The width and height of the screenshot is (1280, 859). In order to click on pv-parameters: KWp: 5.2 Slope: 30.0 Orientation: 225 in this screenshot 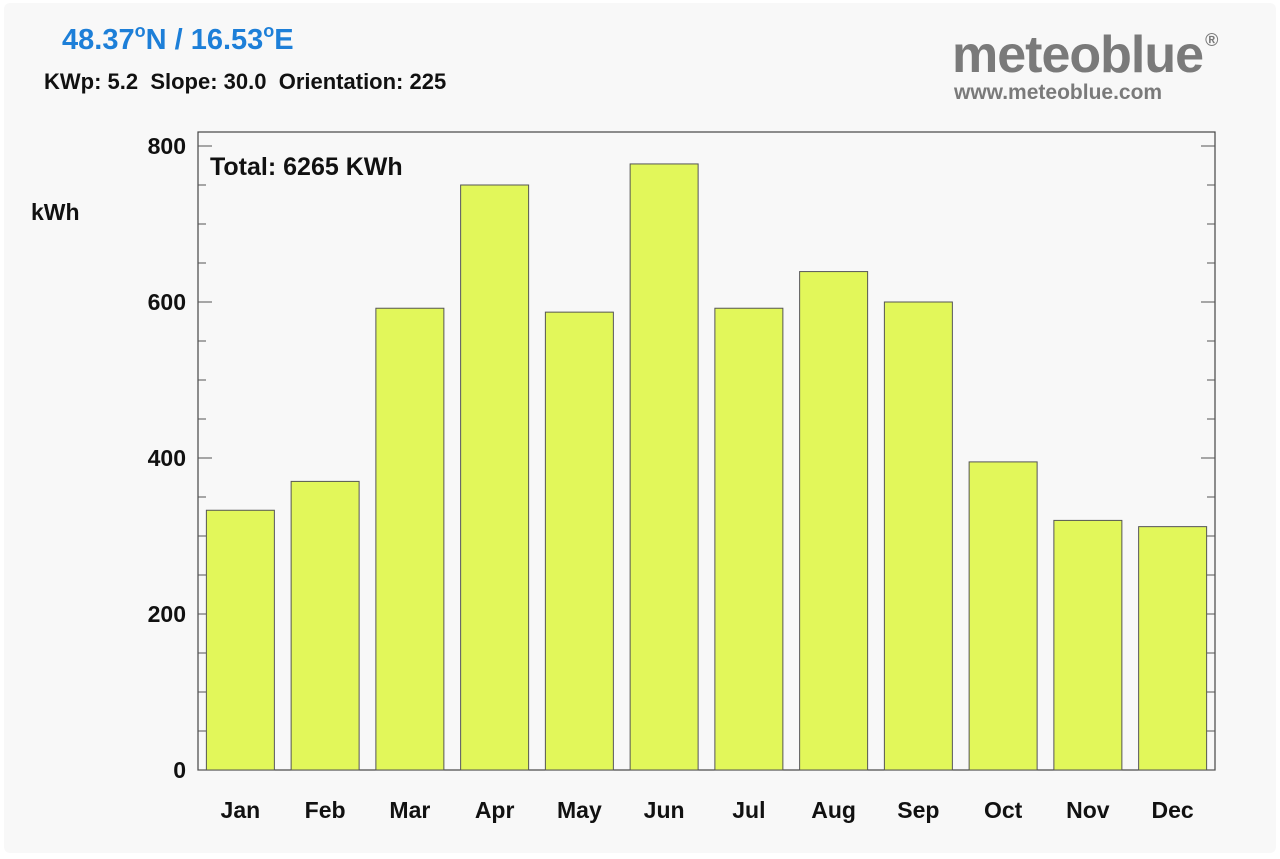, I will do `click(245, 81)`.